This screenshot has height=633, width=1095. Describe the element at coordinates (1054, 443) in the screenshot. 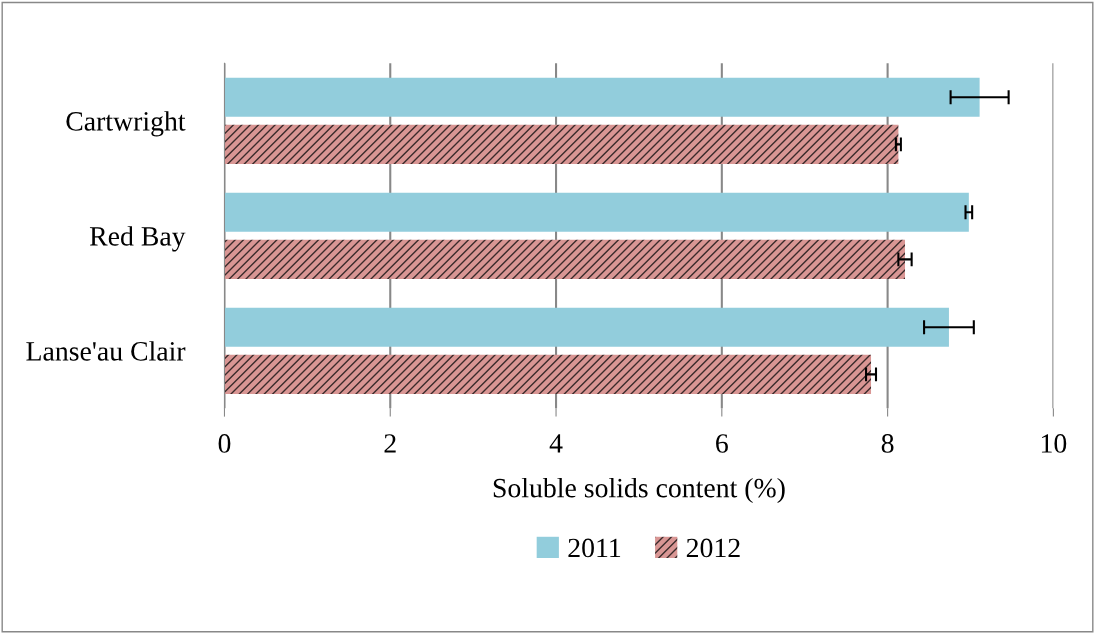

I see `x-tick-label: 10` at that location.